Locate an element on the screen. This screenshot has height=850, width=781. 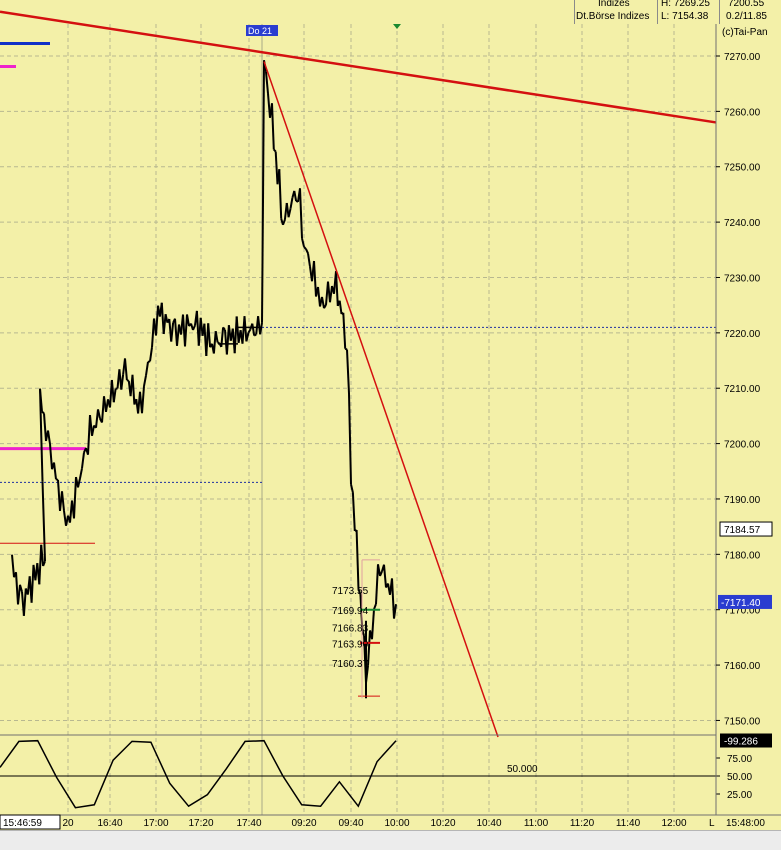
time-axis-label: 12:00 is located at coordinates (673, 823).